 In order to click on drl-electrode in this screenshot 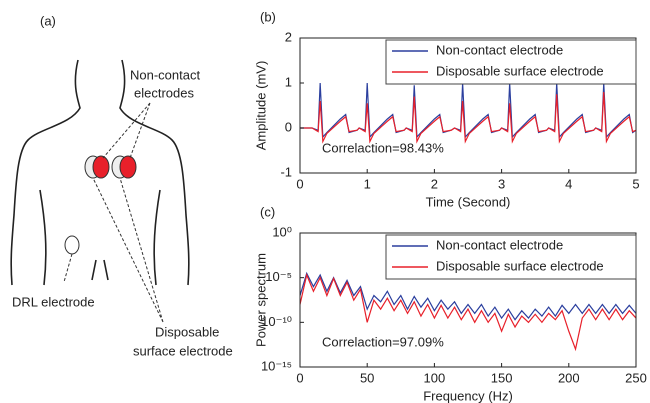, I will do `click(72, 245)`.